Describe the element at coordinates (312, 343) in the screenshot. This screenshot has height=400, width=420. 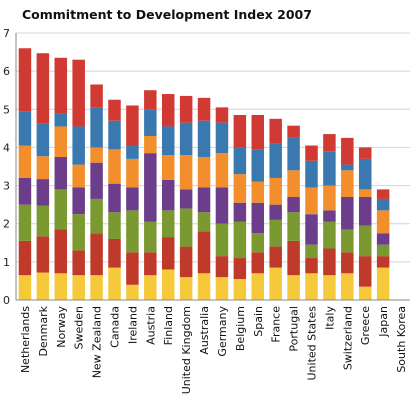
I see `category-label: United States` at that location.